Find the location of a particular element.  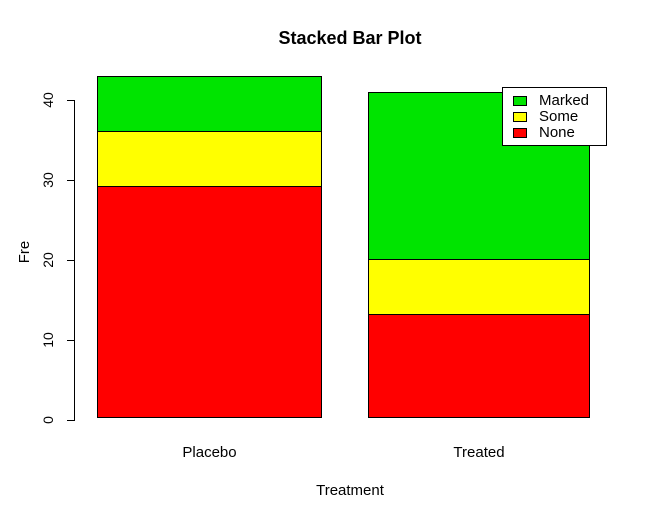

legend-swatch-none is located at coordinates (520, 133).